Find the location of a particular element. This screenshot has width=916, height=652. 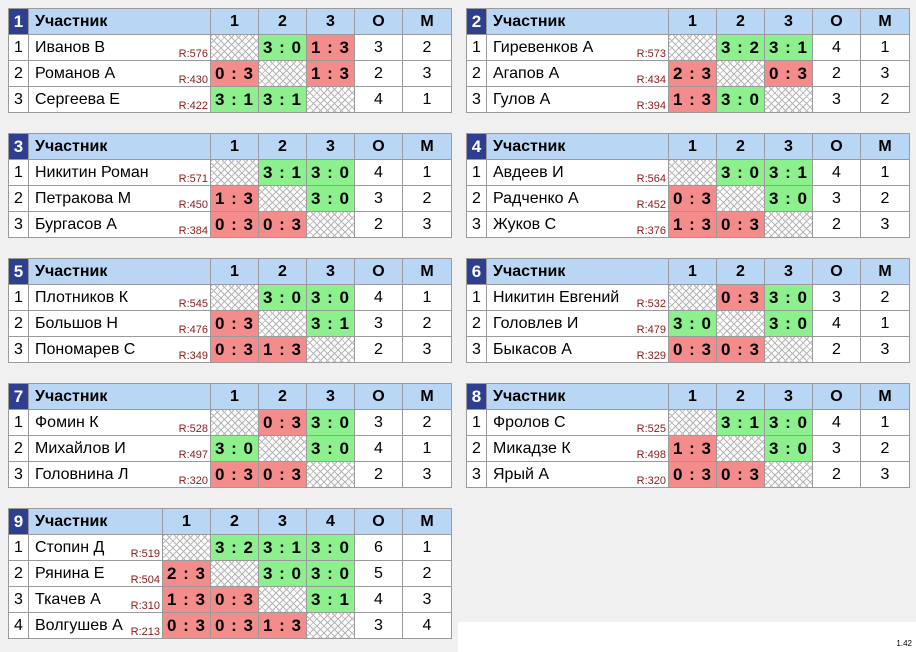

row-number: 4 is located at coordinates (18, 625).